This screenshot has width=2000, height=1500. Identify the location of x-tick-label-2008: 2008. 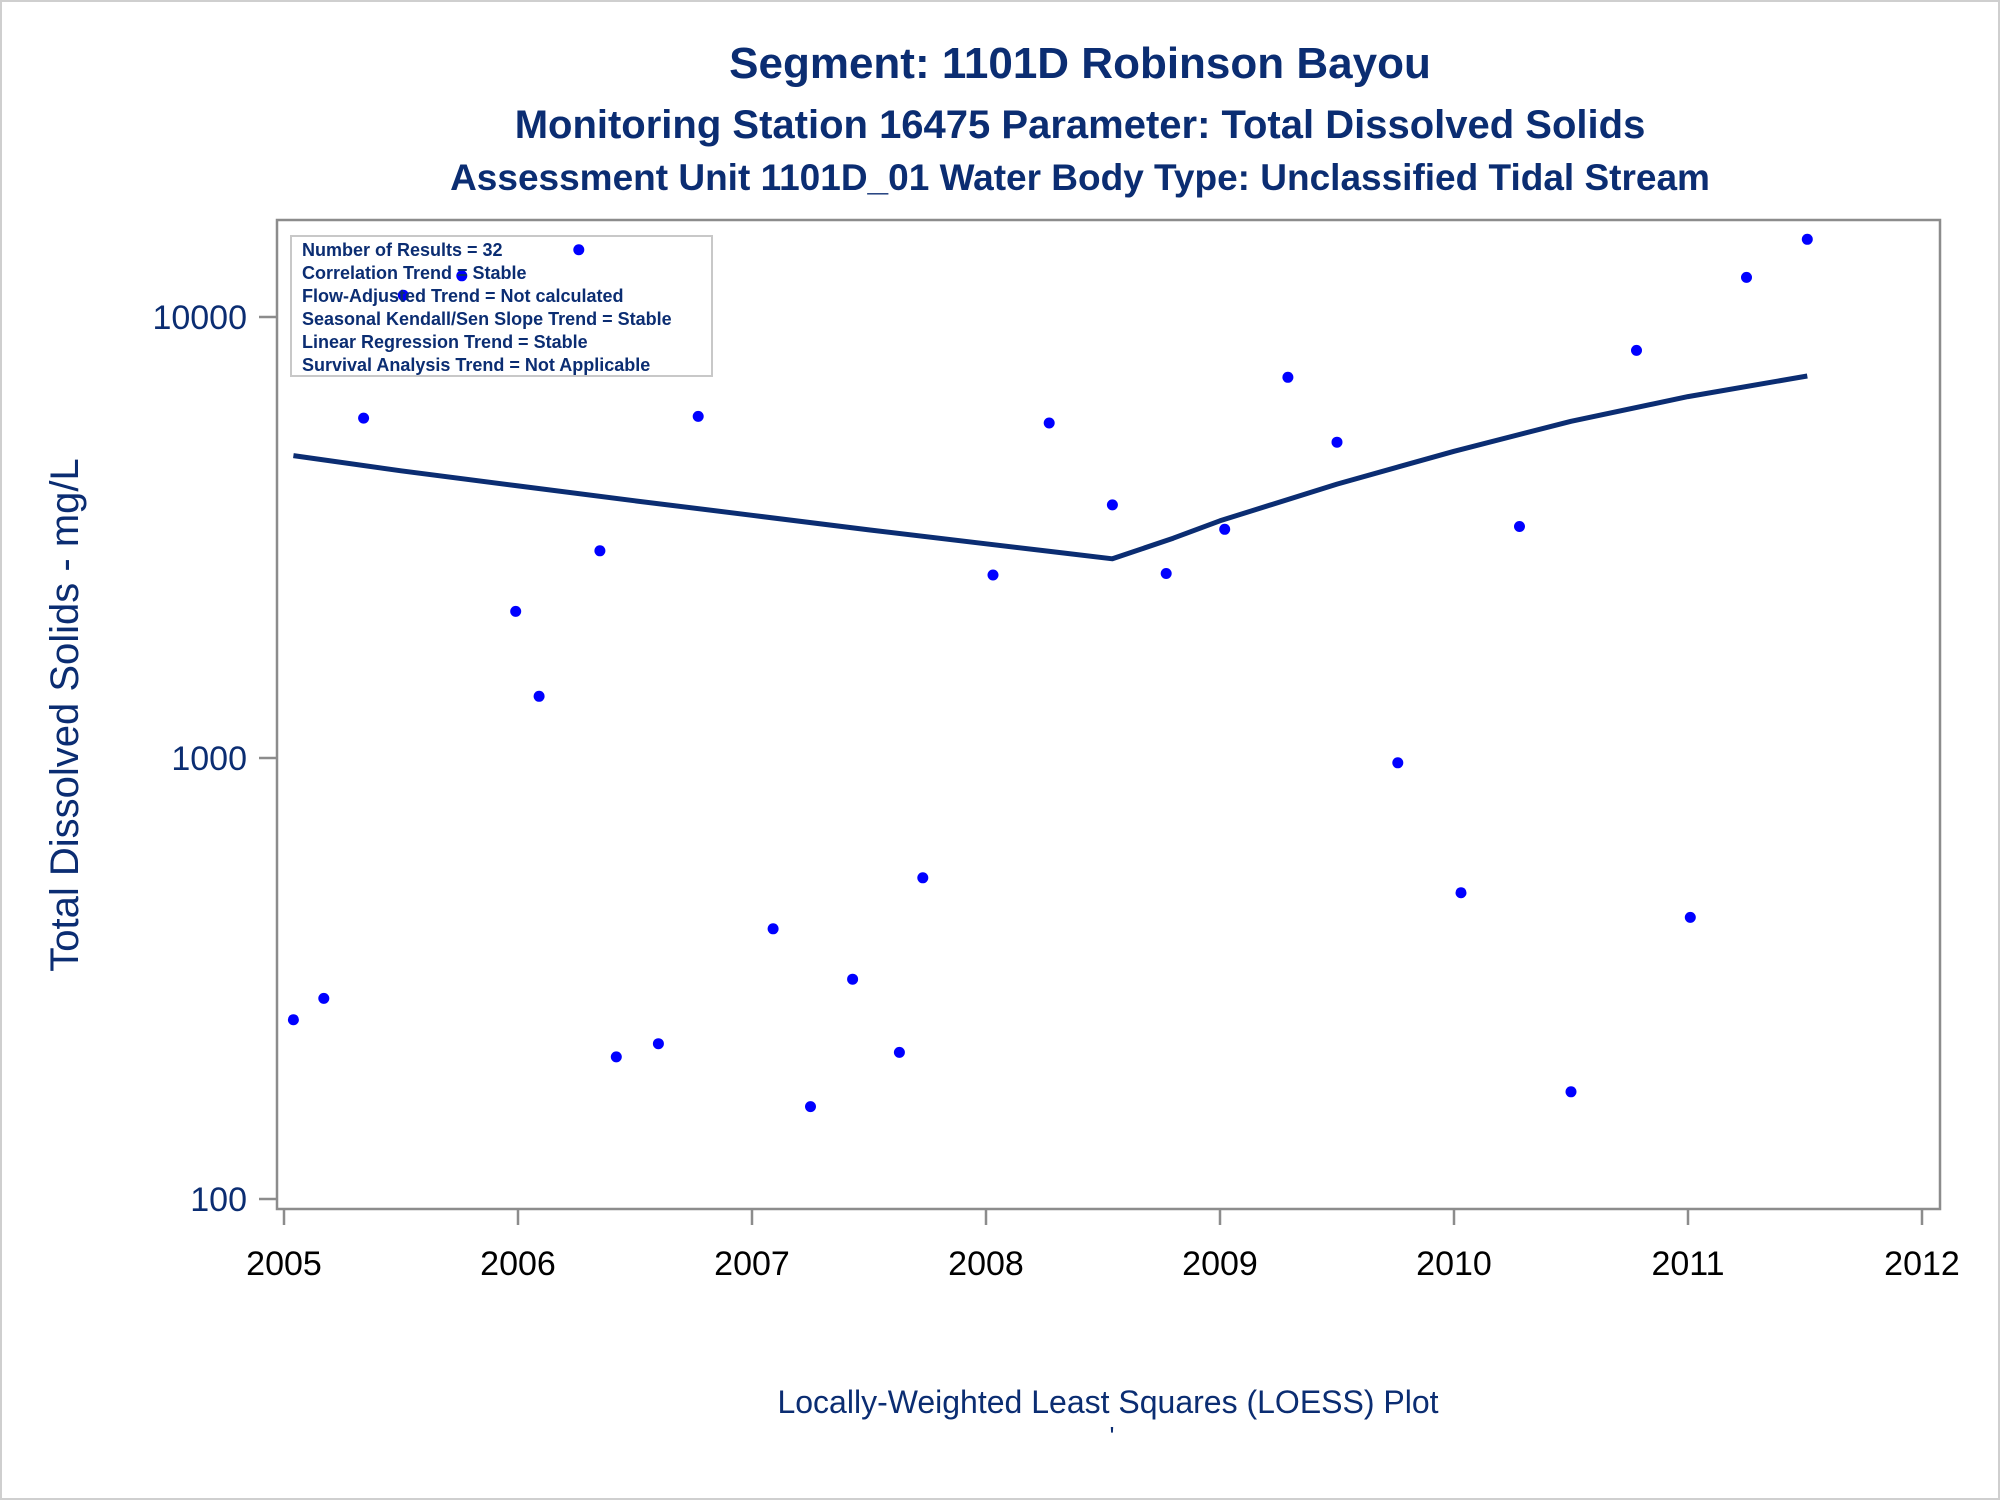
(986, 1264).